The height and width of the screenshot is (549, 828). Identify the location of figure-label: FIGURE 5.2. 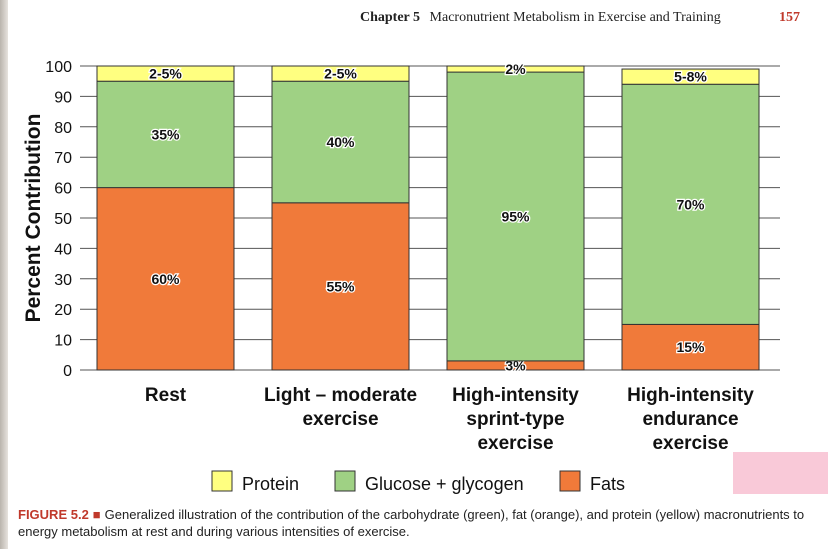
(53, 514).